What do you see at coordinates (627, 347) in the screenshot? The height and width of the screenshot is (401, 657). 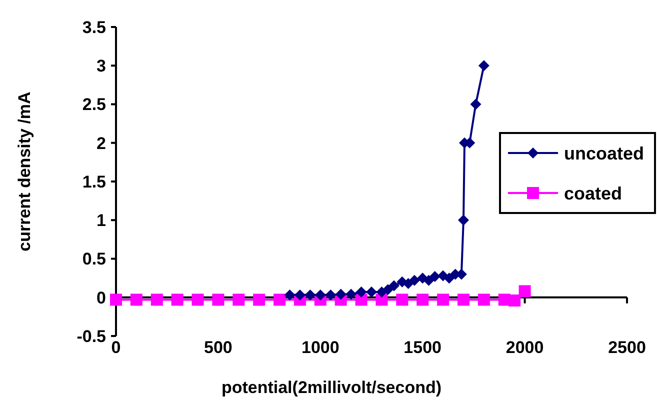 I see `x-tick-label: 2500` at bounding box center [627, 347].